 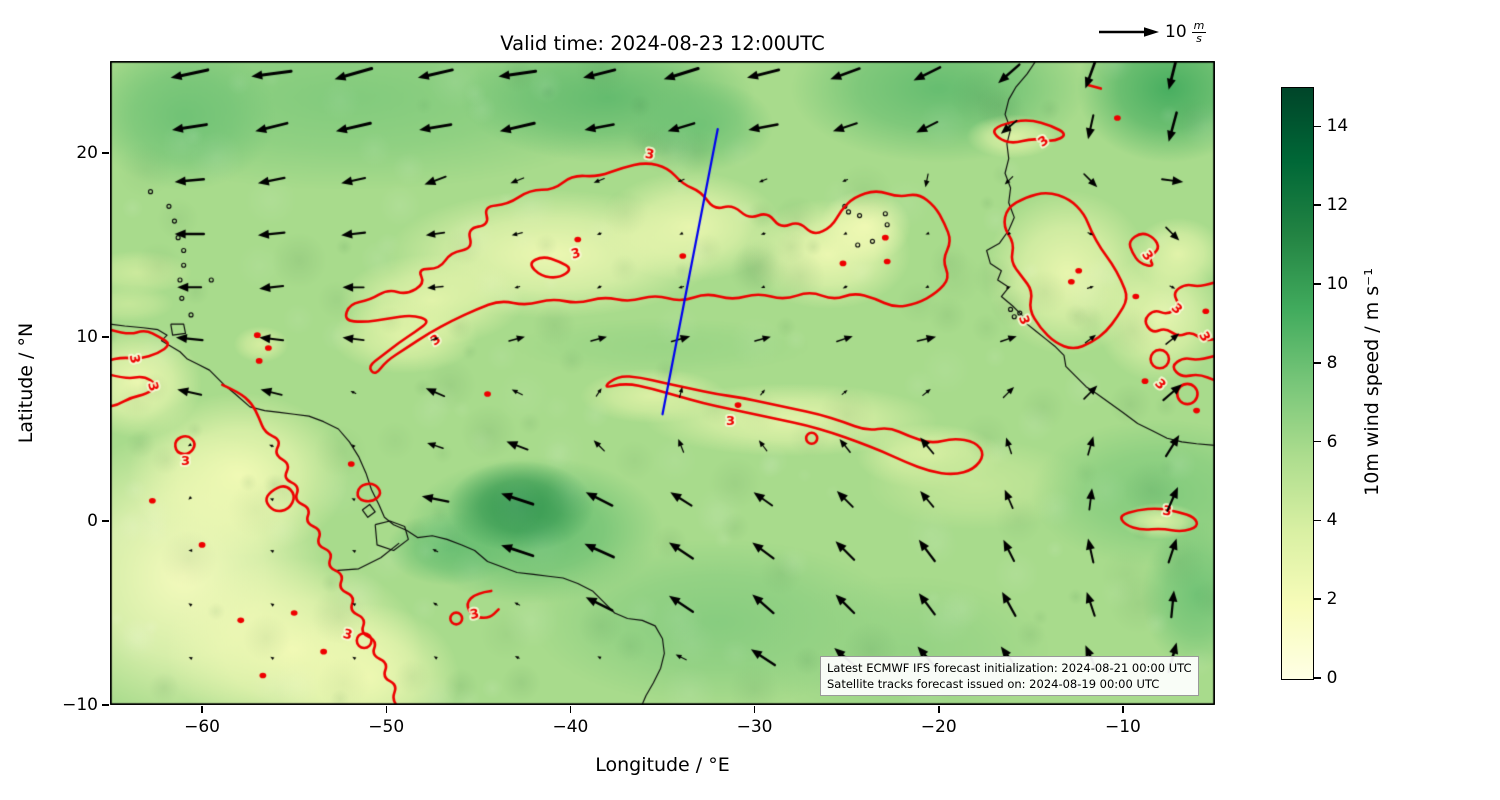 I want to click on plot-title: Valid time: 2024-08-23 12:00UTC, so click(x=662, y=43).